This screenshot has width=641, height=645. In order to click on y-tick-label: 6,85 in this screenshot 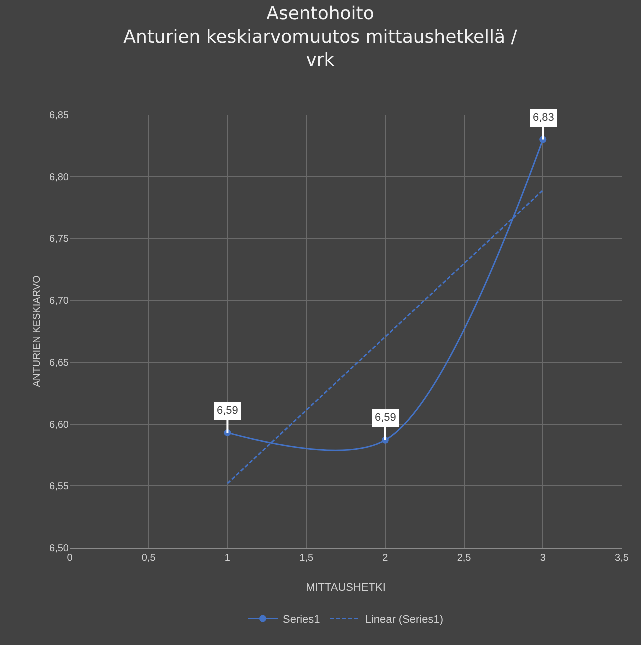, I will do `click(60, 116)`.